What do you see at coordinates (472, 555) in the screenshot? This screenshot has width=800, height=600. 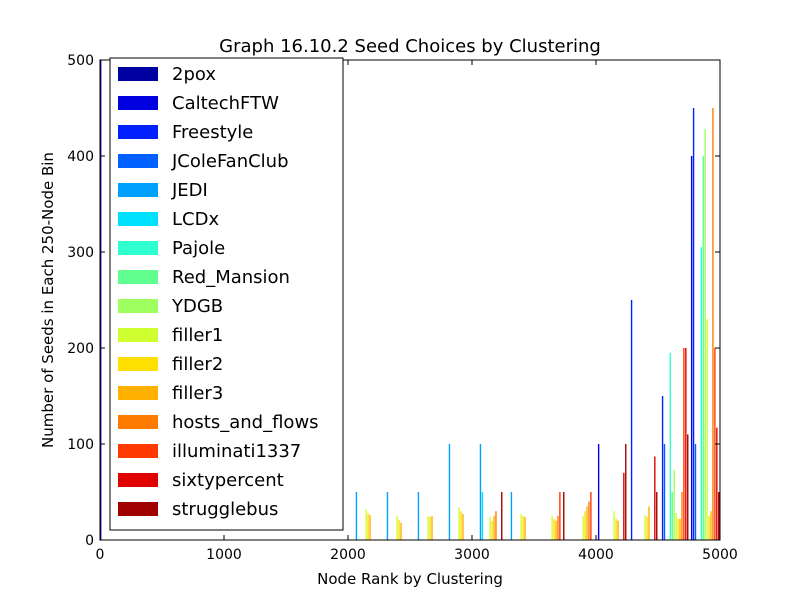 I see `x-tick-label: 3000` at bounding box center [472, 555].